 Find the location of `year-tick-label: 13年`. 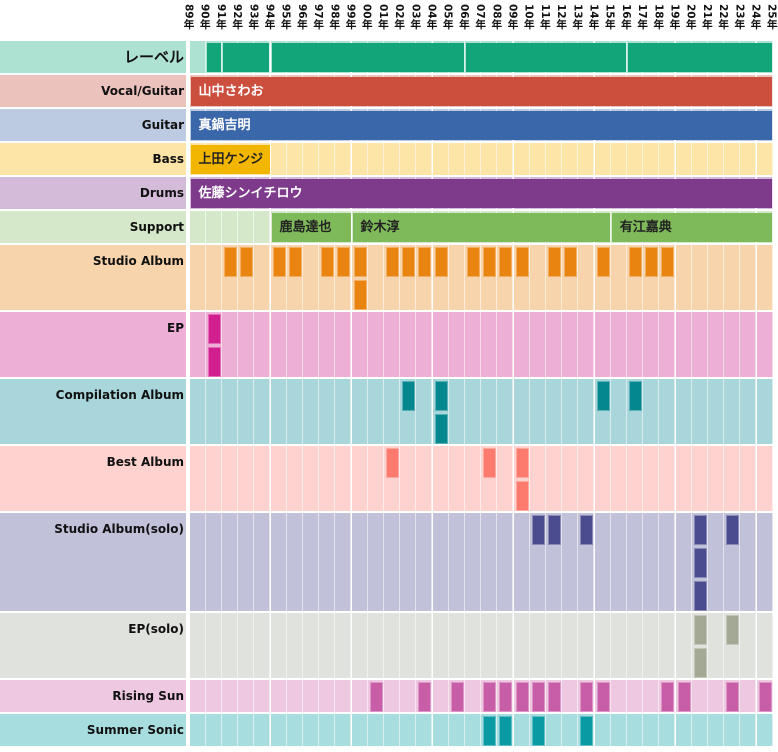

year-tick-label: 13年 is located at coordinates (577, 17).